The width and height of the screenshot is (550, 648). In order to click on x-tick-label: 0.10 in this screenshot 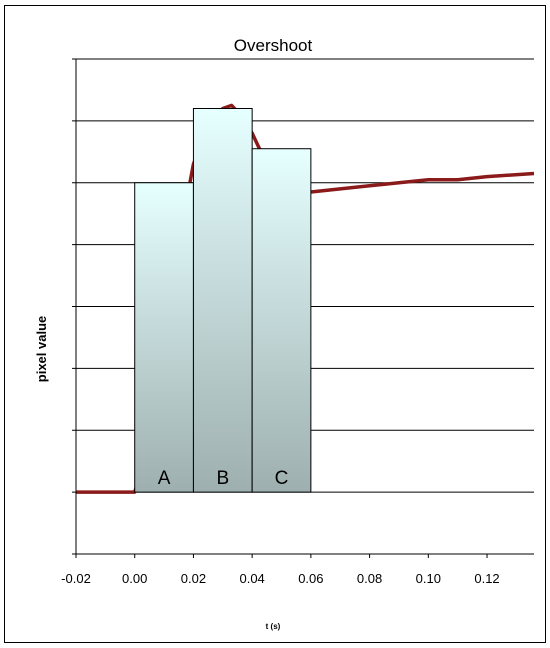, I will do `click(428, 578)`.